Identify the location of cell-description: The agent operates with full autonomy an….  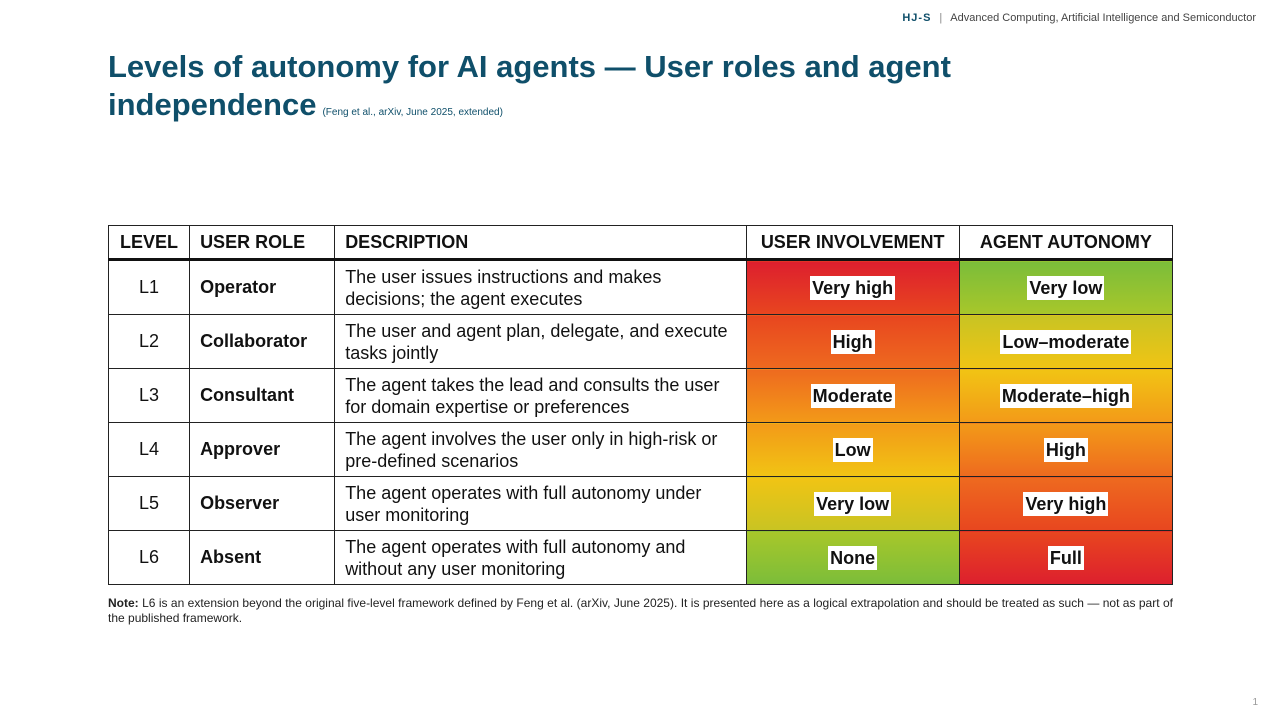
(540, 557).